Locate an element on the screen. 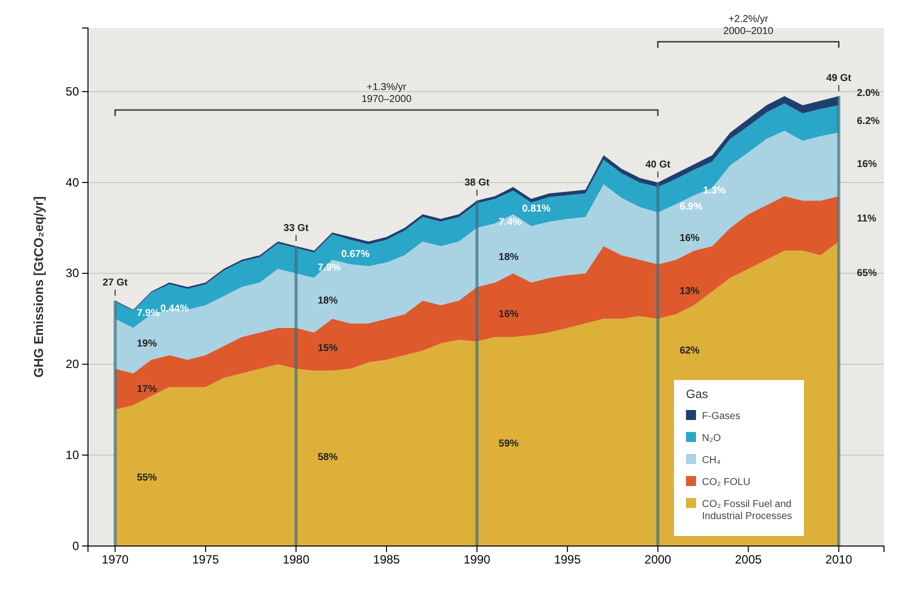 This screenshot has height=599, width=922. annotation: 7.9% is located at coordinates (148, 313).